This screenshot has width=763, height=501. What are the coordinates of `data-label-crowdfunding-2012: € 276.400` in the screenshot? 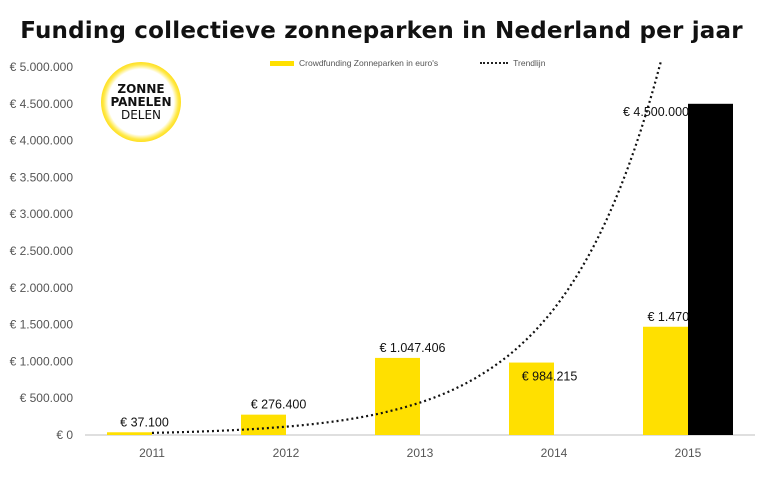 It's located at (279, 405).